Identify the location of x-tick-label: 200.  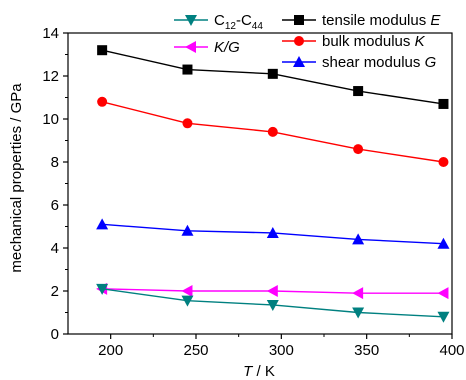
(110, 350).